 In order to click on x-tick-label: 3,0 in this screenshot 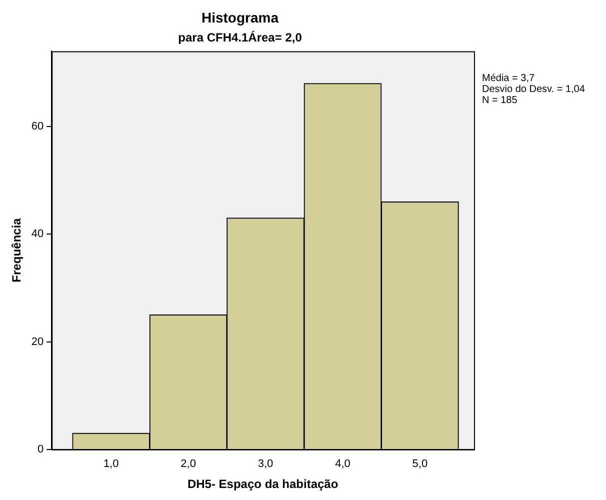, I will do `click(266, 464)`.